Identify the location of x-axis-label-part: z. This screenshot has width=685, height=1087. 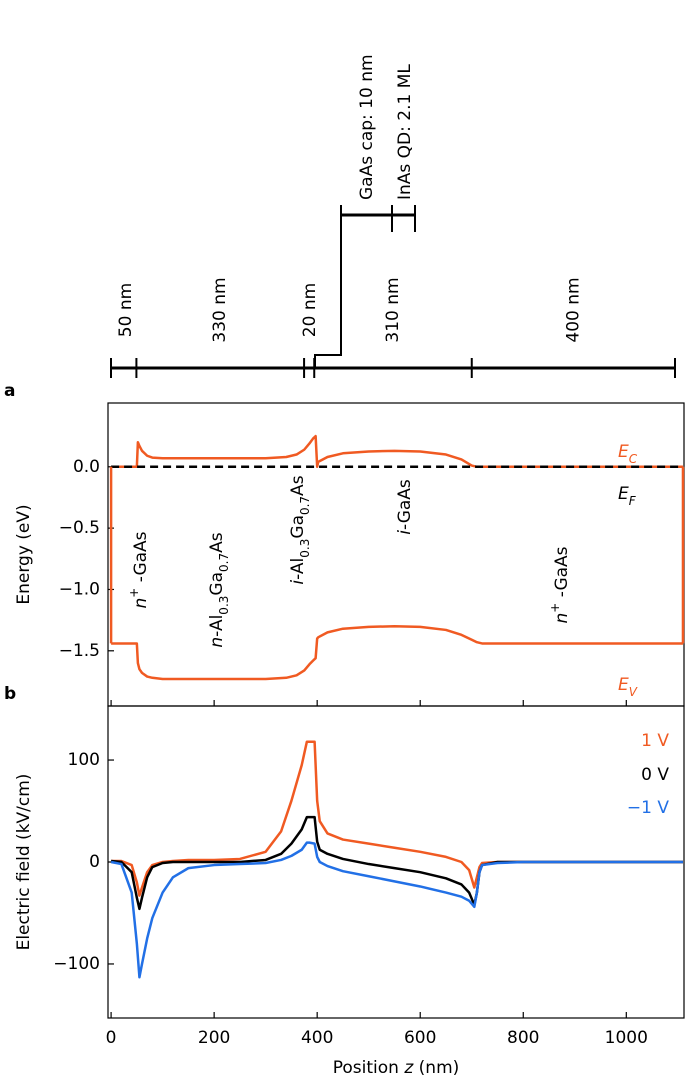
(408, 1068).